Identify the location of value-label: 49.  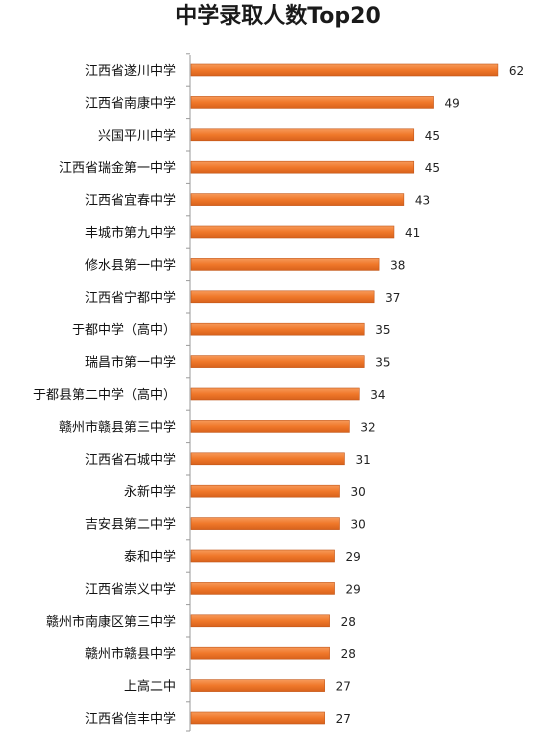
(452, 103).